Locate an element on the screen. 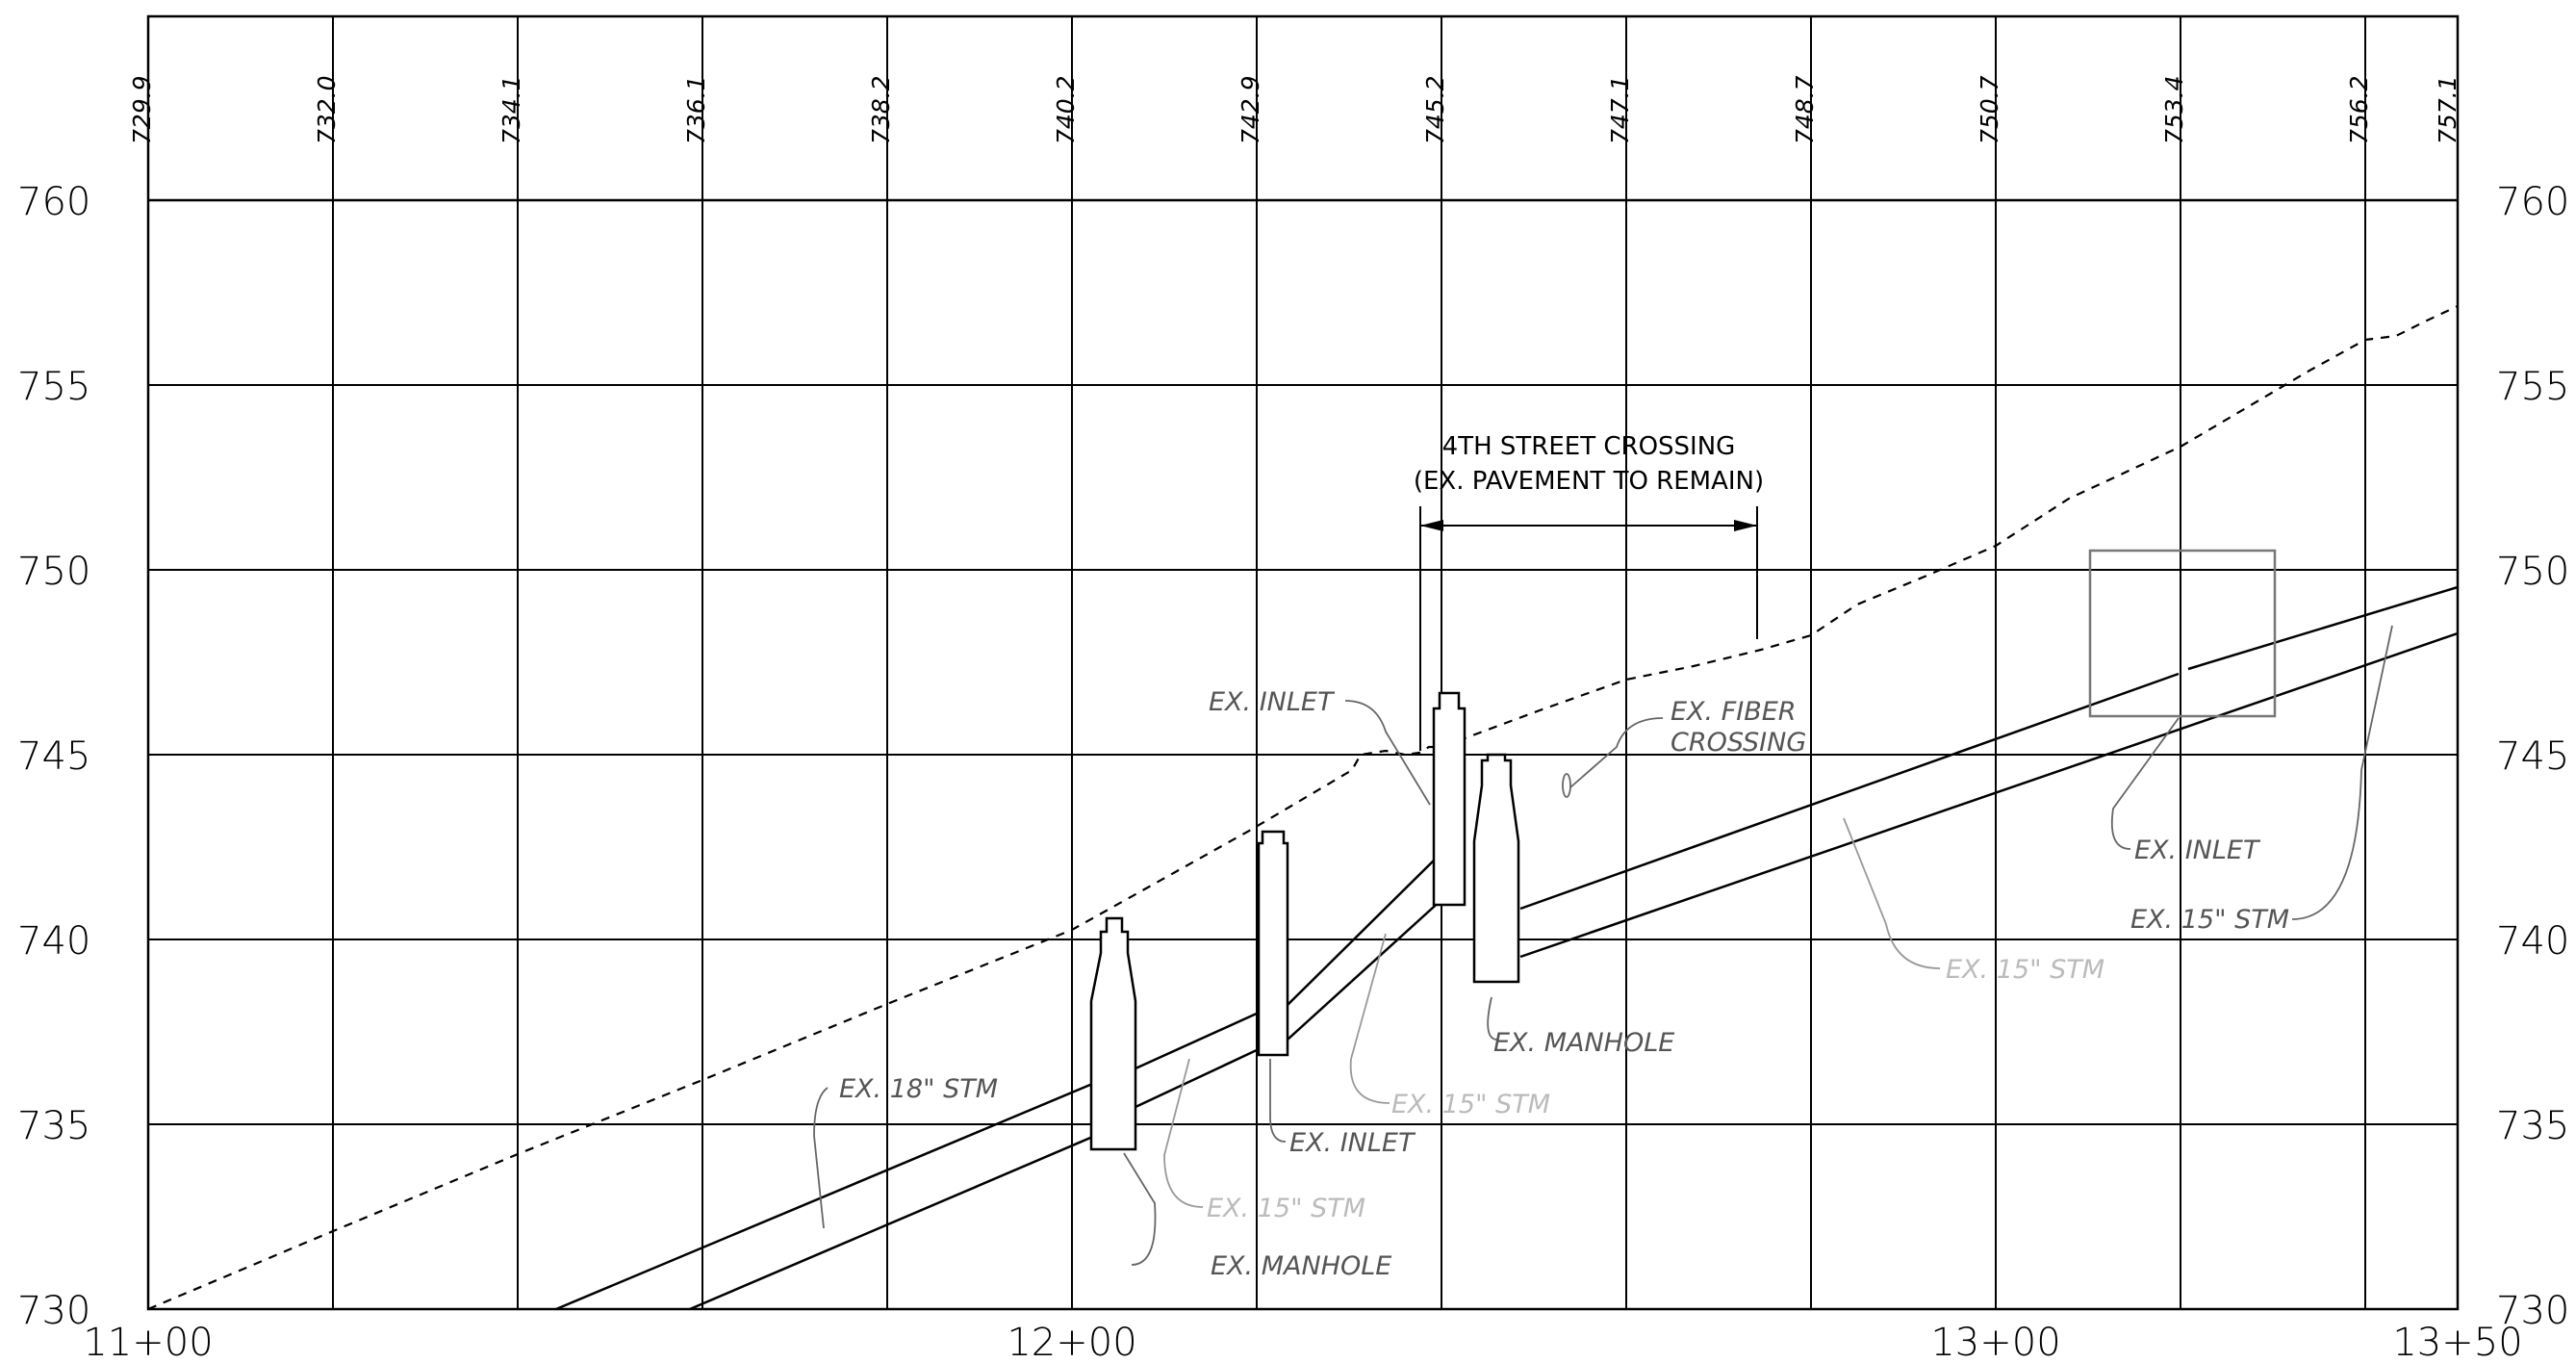 The height and width of the screenshot is (1363, 2576). station-labels: 11+00 12+00 13+00 13+50 is located at coordinates (1302, 1342).